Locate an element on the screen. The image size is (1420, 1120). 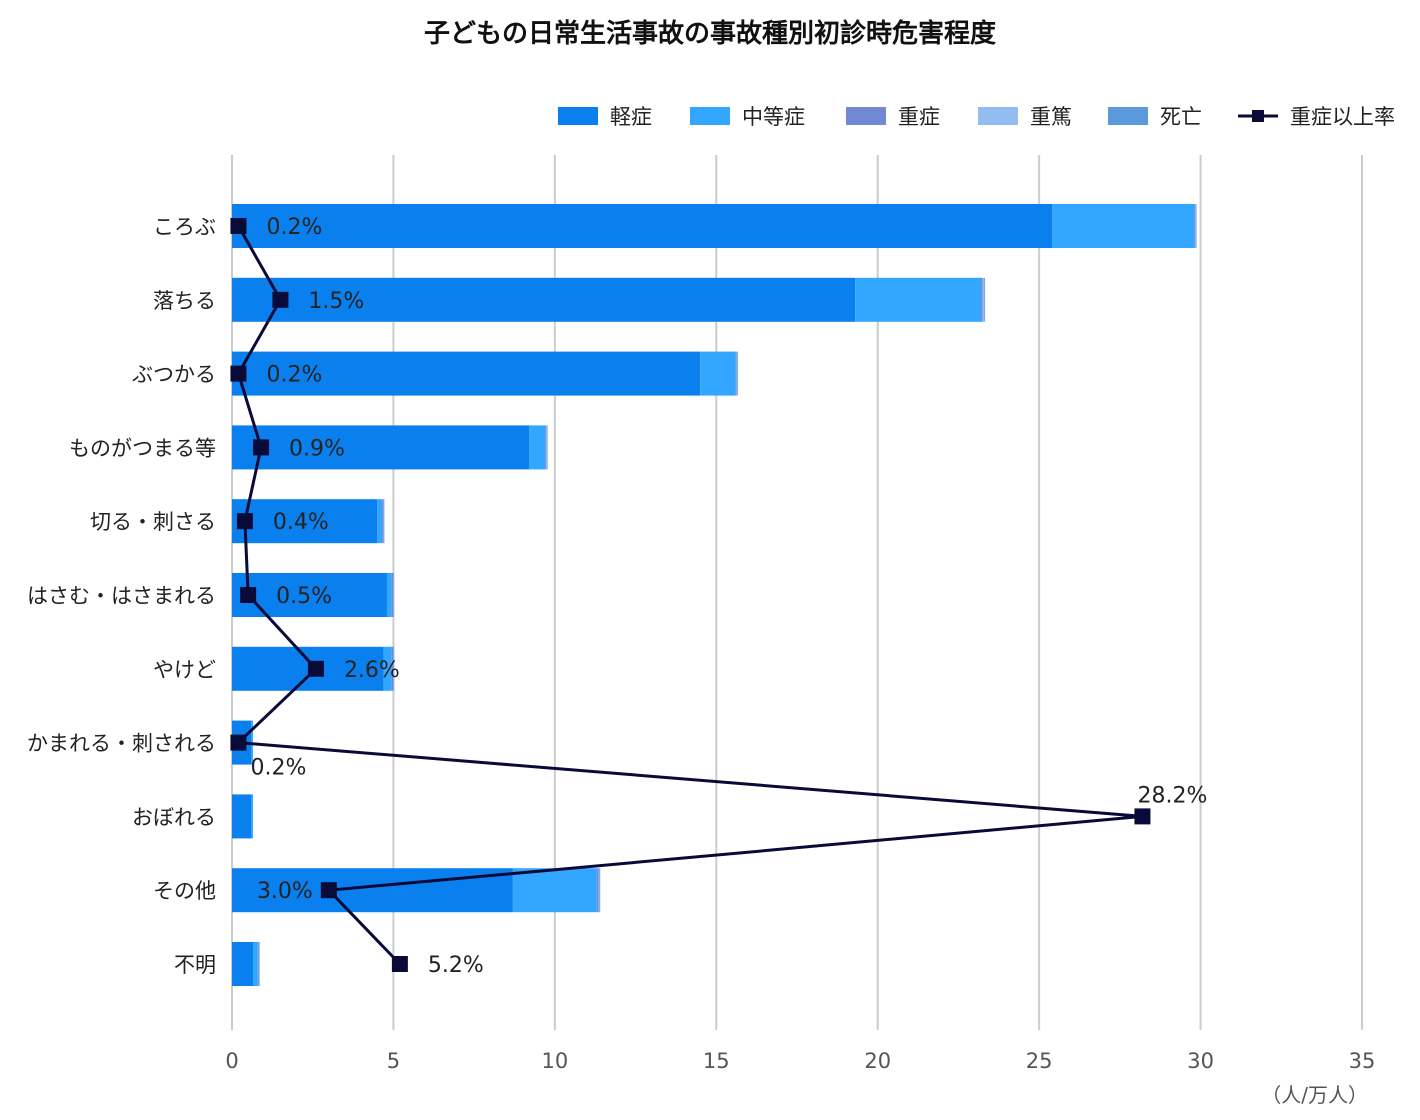
legend-marker-swatch is located at coordinates (1258, 116).